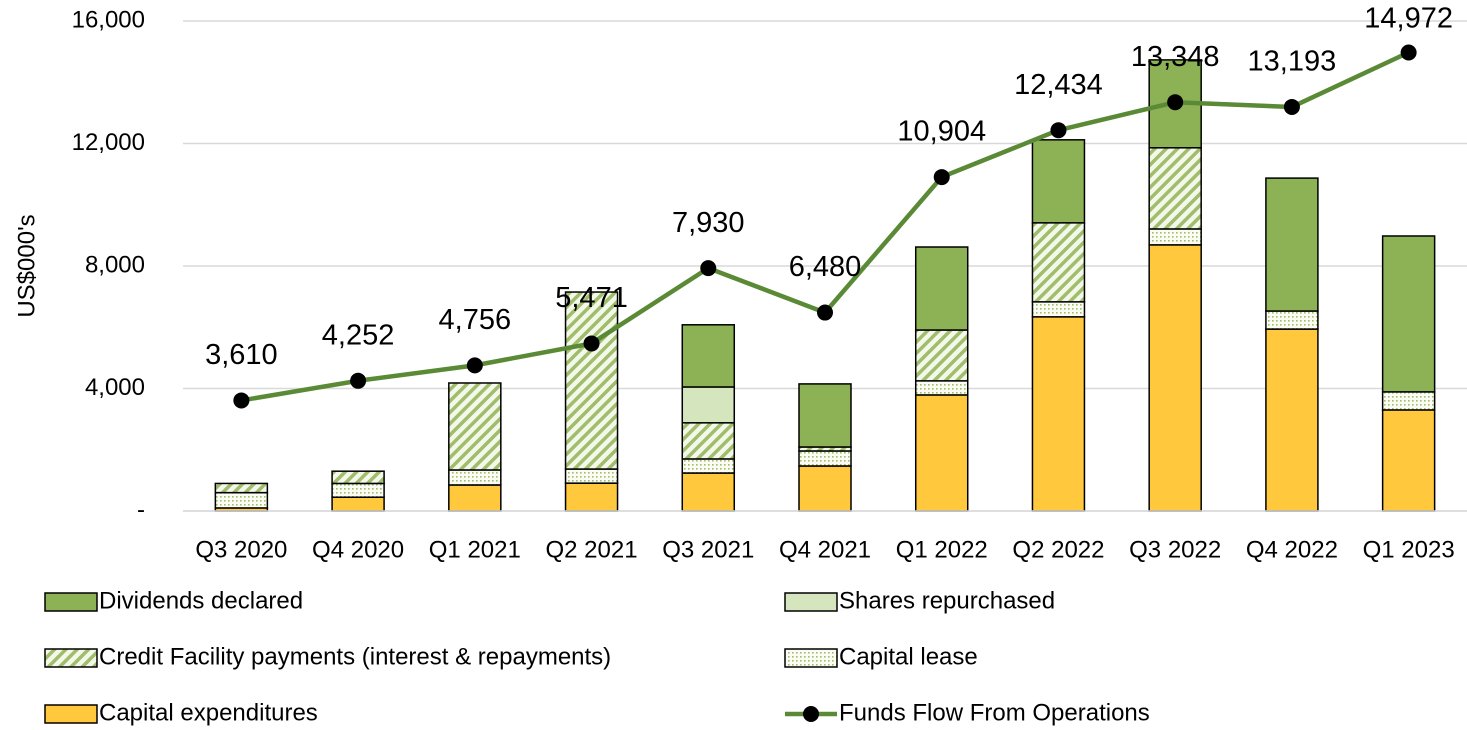  What do you see at coordinates (825, 549) in the screenshot?
I see `x-tick-label: Q4 2021` at bounding box center [825, 549].